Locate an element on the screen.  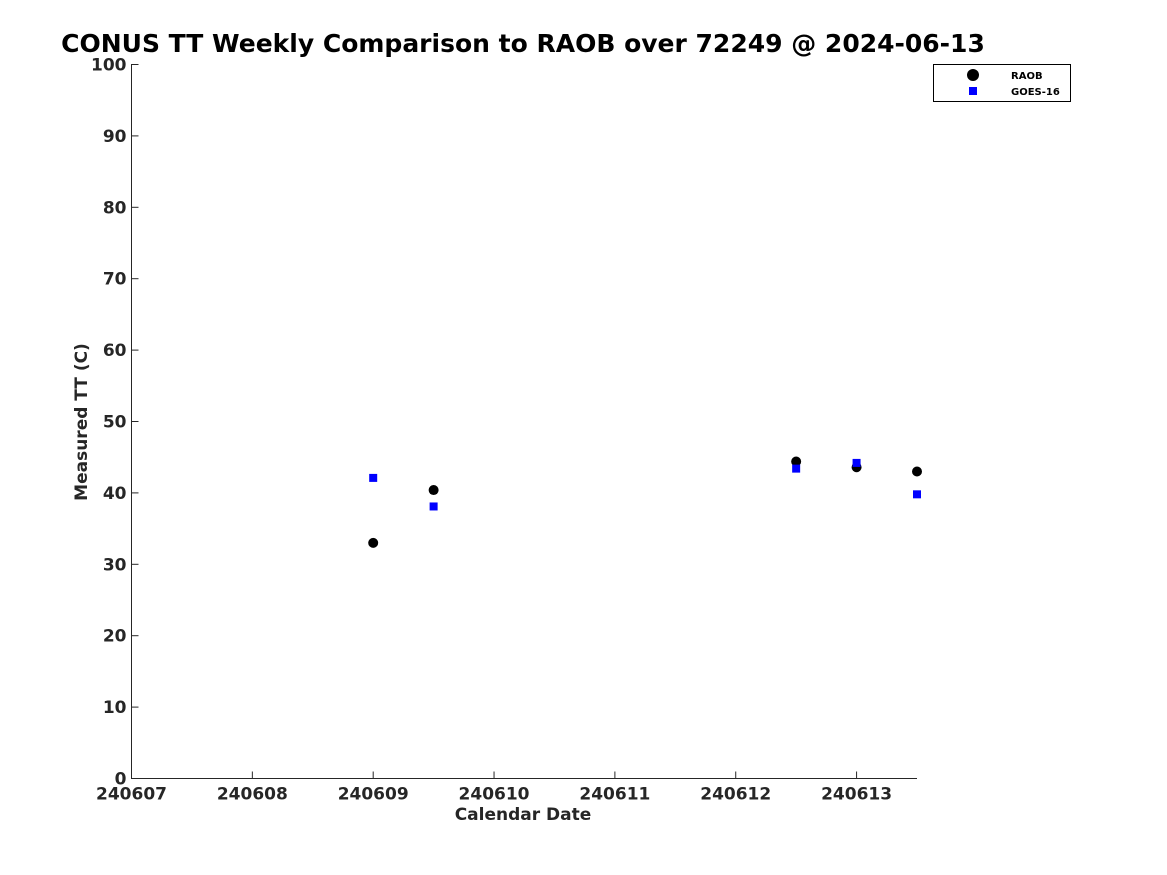
y-tick-label: 50 is located at coordinates (115, 423).